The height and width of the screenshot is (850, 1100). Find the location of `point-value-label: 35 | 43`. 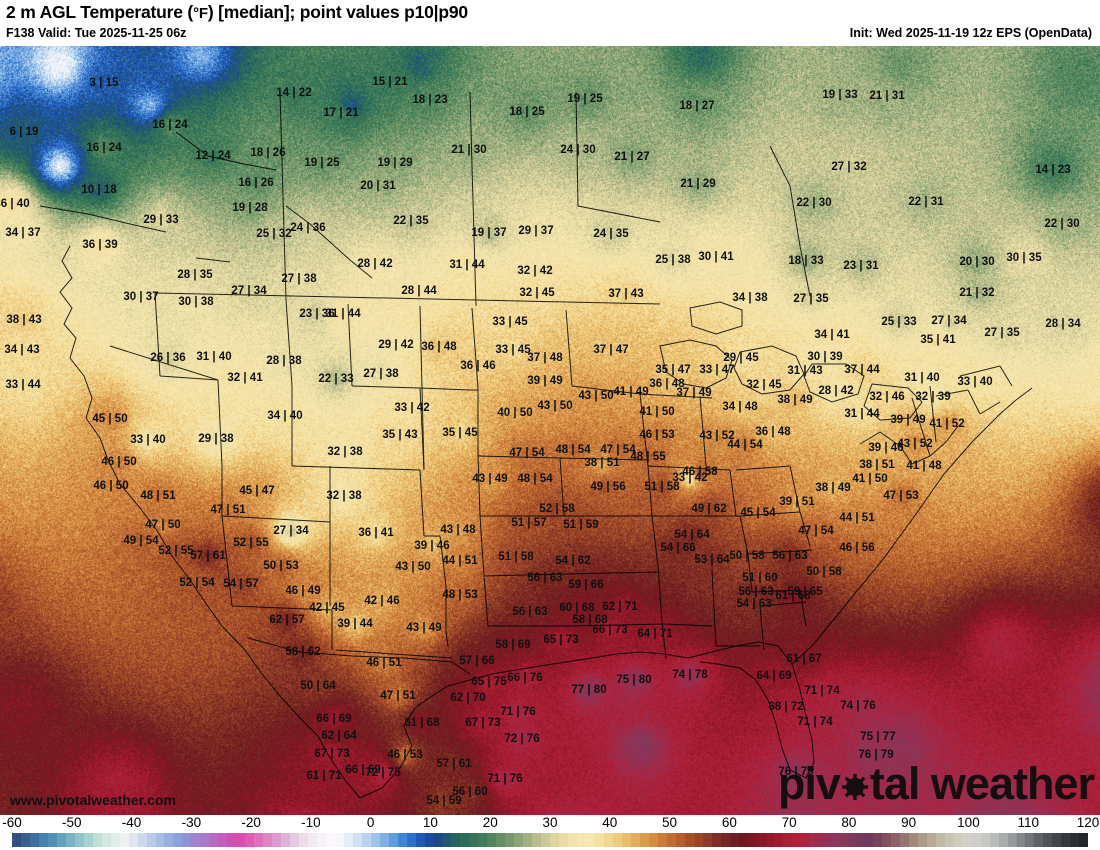

point-value-label: 35 | 43 is located at coordinates (400, 435).